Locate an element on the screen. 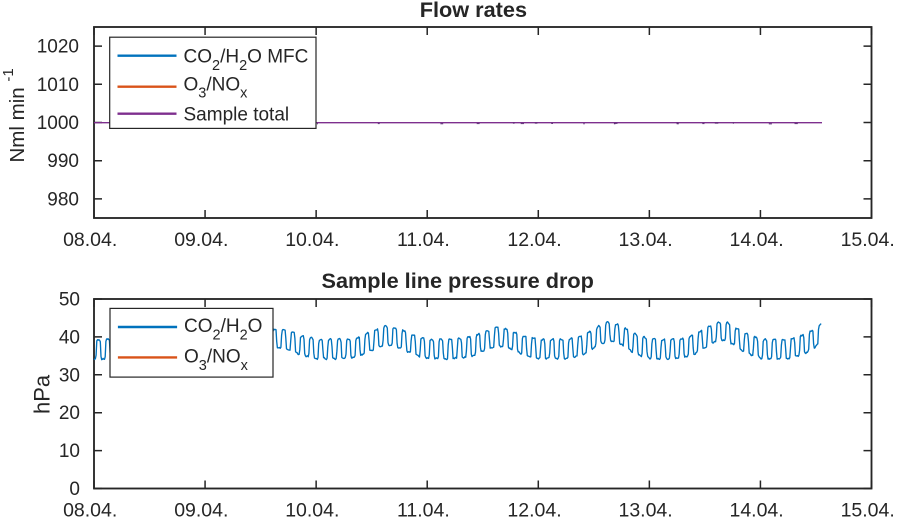  svg-text: 1010 is located at coordinates (58, 85).